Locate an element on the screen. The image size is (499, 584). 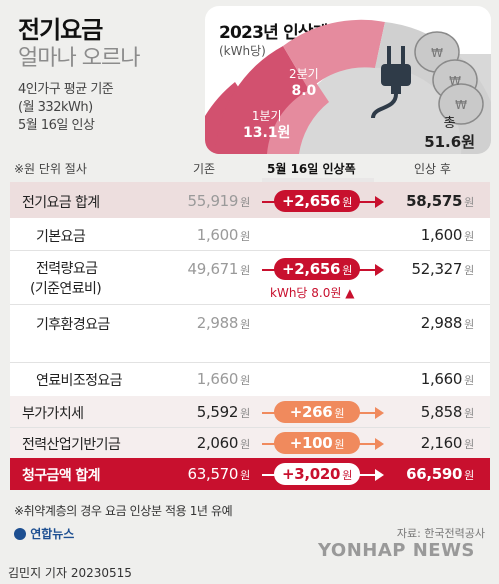
source: 자료: 한국전력공사 is located at coordinates (440, 533).